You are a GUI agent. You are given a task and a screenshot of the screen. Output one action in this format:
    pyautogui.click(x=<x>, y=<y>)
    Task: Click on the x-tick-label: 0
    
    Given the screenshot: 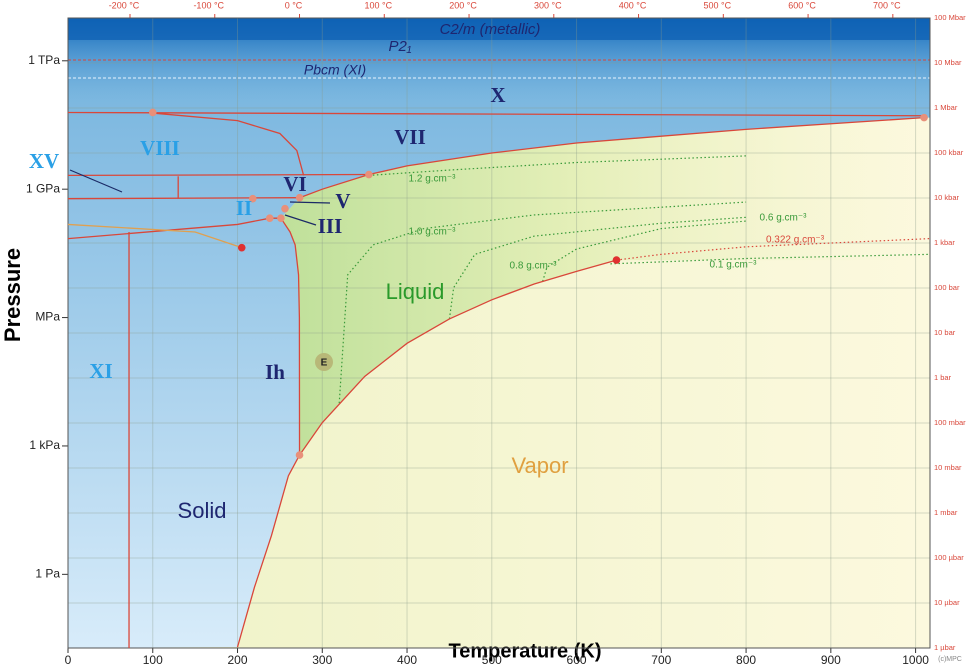 What is the action you would take?
    pyautogui.click(x=68, y=659)
    